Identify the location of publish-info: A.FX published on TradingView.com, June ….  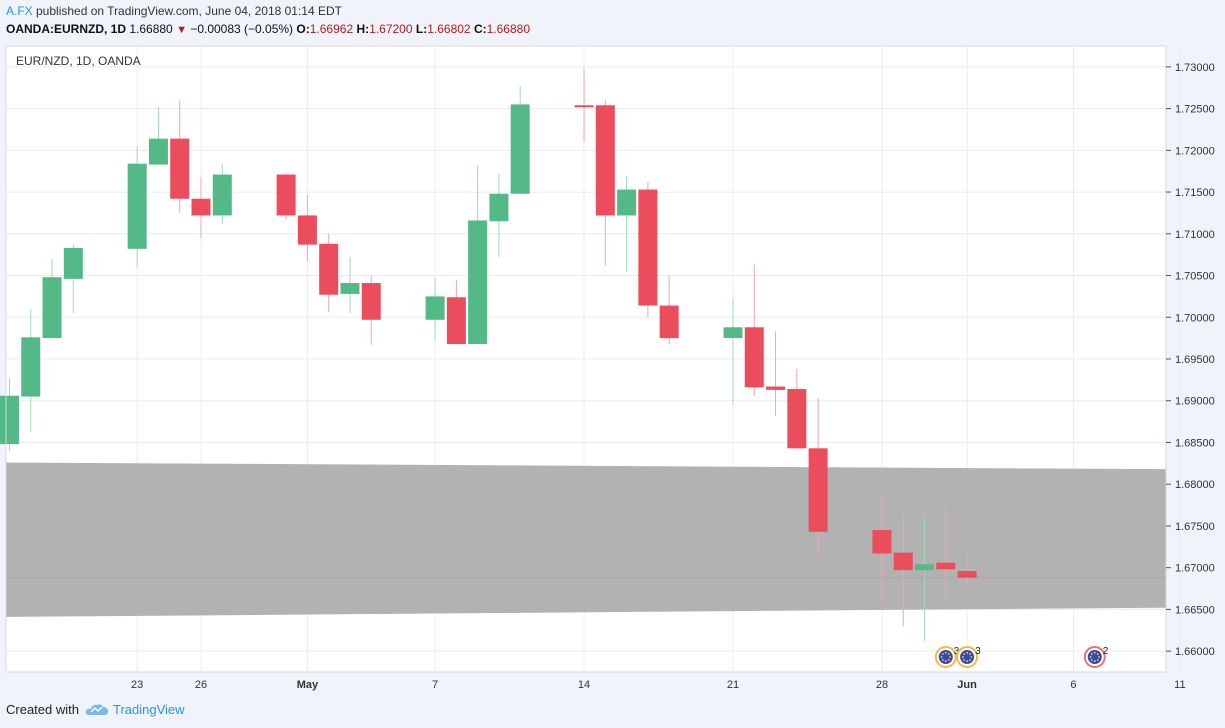
(174, 11).